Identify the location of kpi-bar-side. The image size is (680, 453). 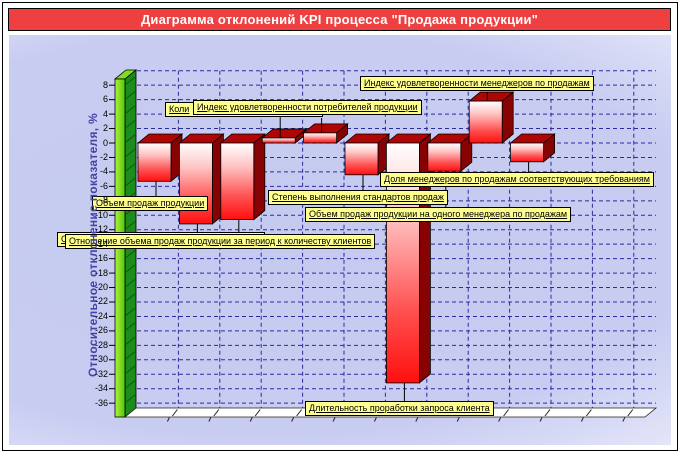
(259, 177).